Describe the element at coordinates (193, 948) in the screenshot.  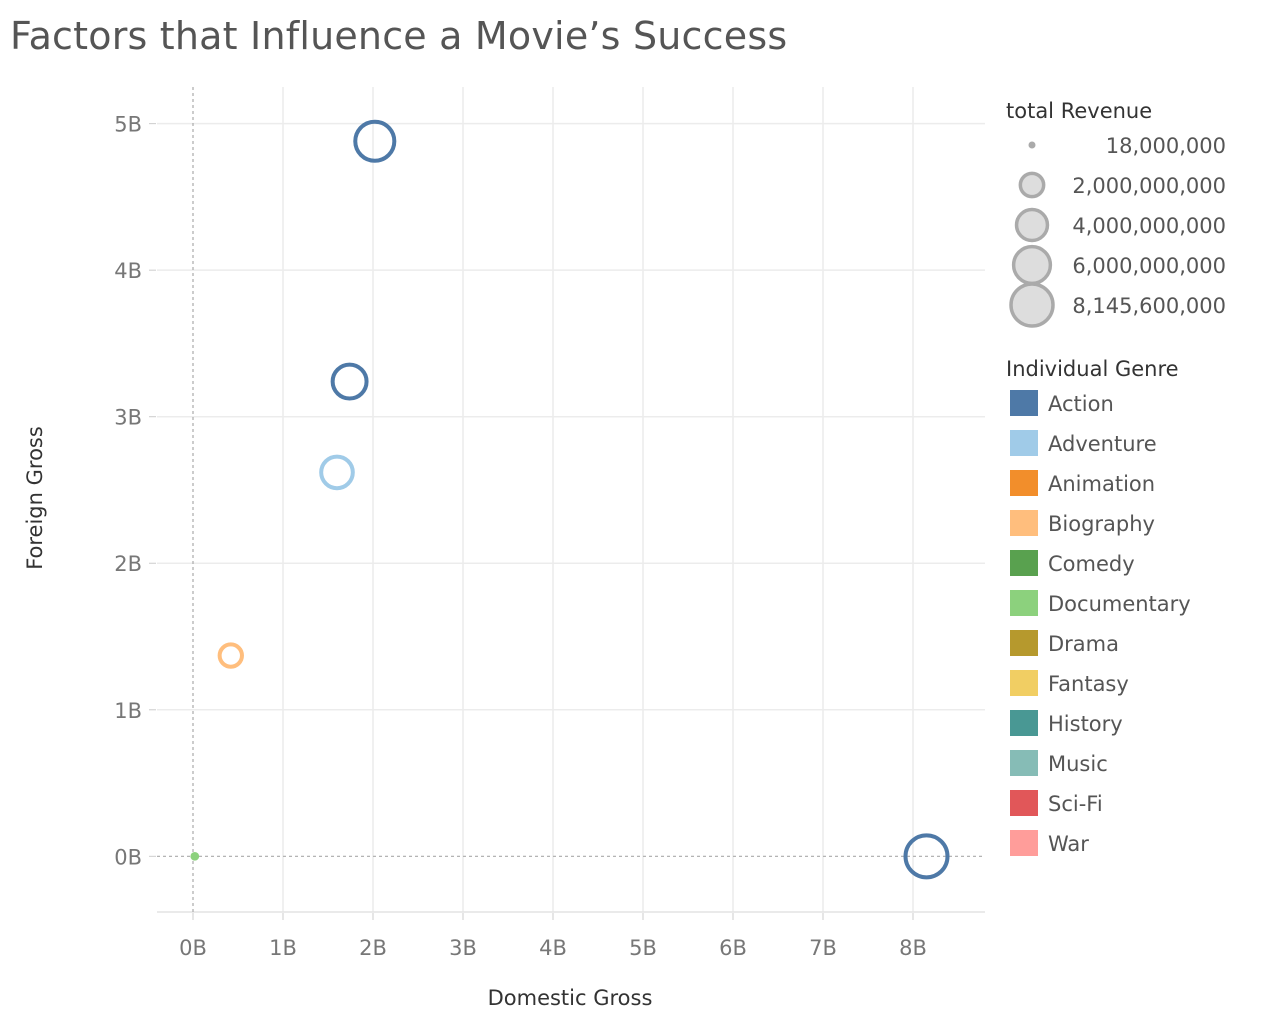
I see `x-tick-label: 0B` at that location.